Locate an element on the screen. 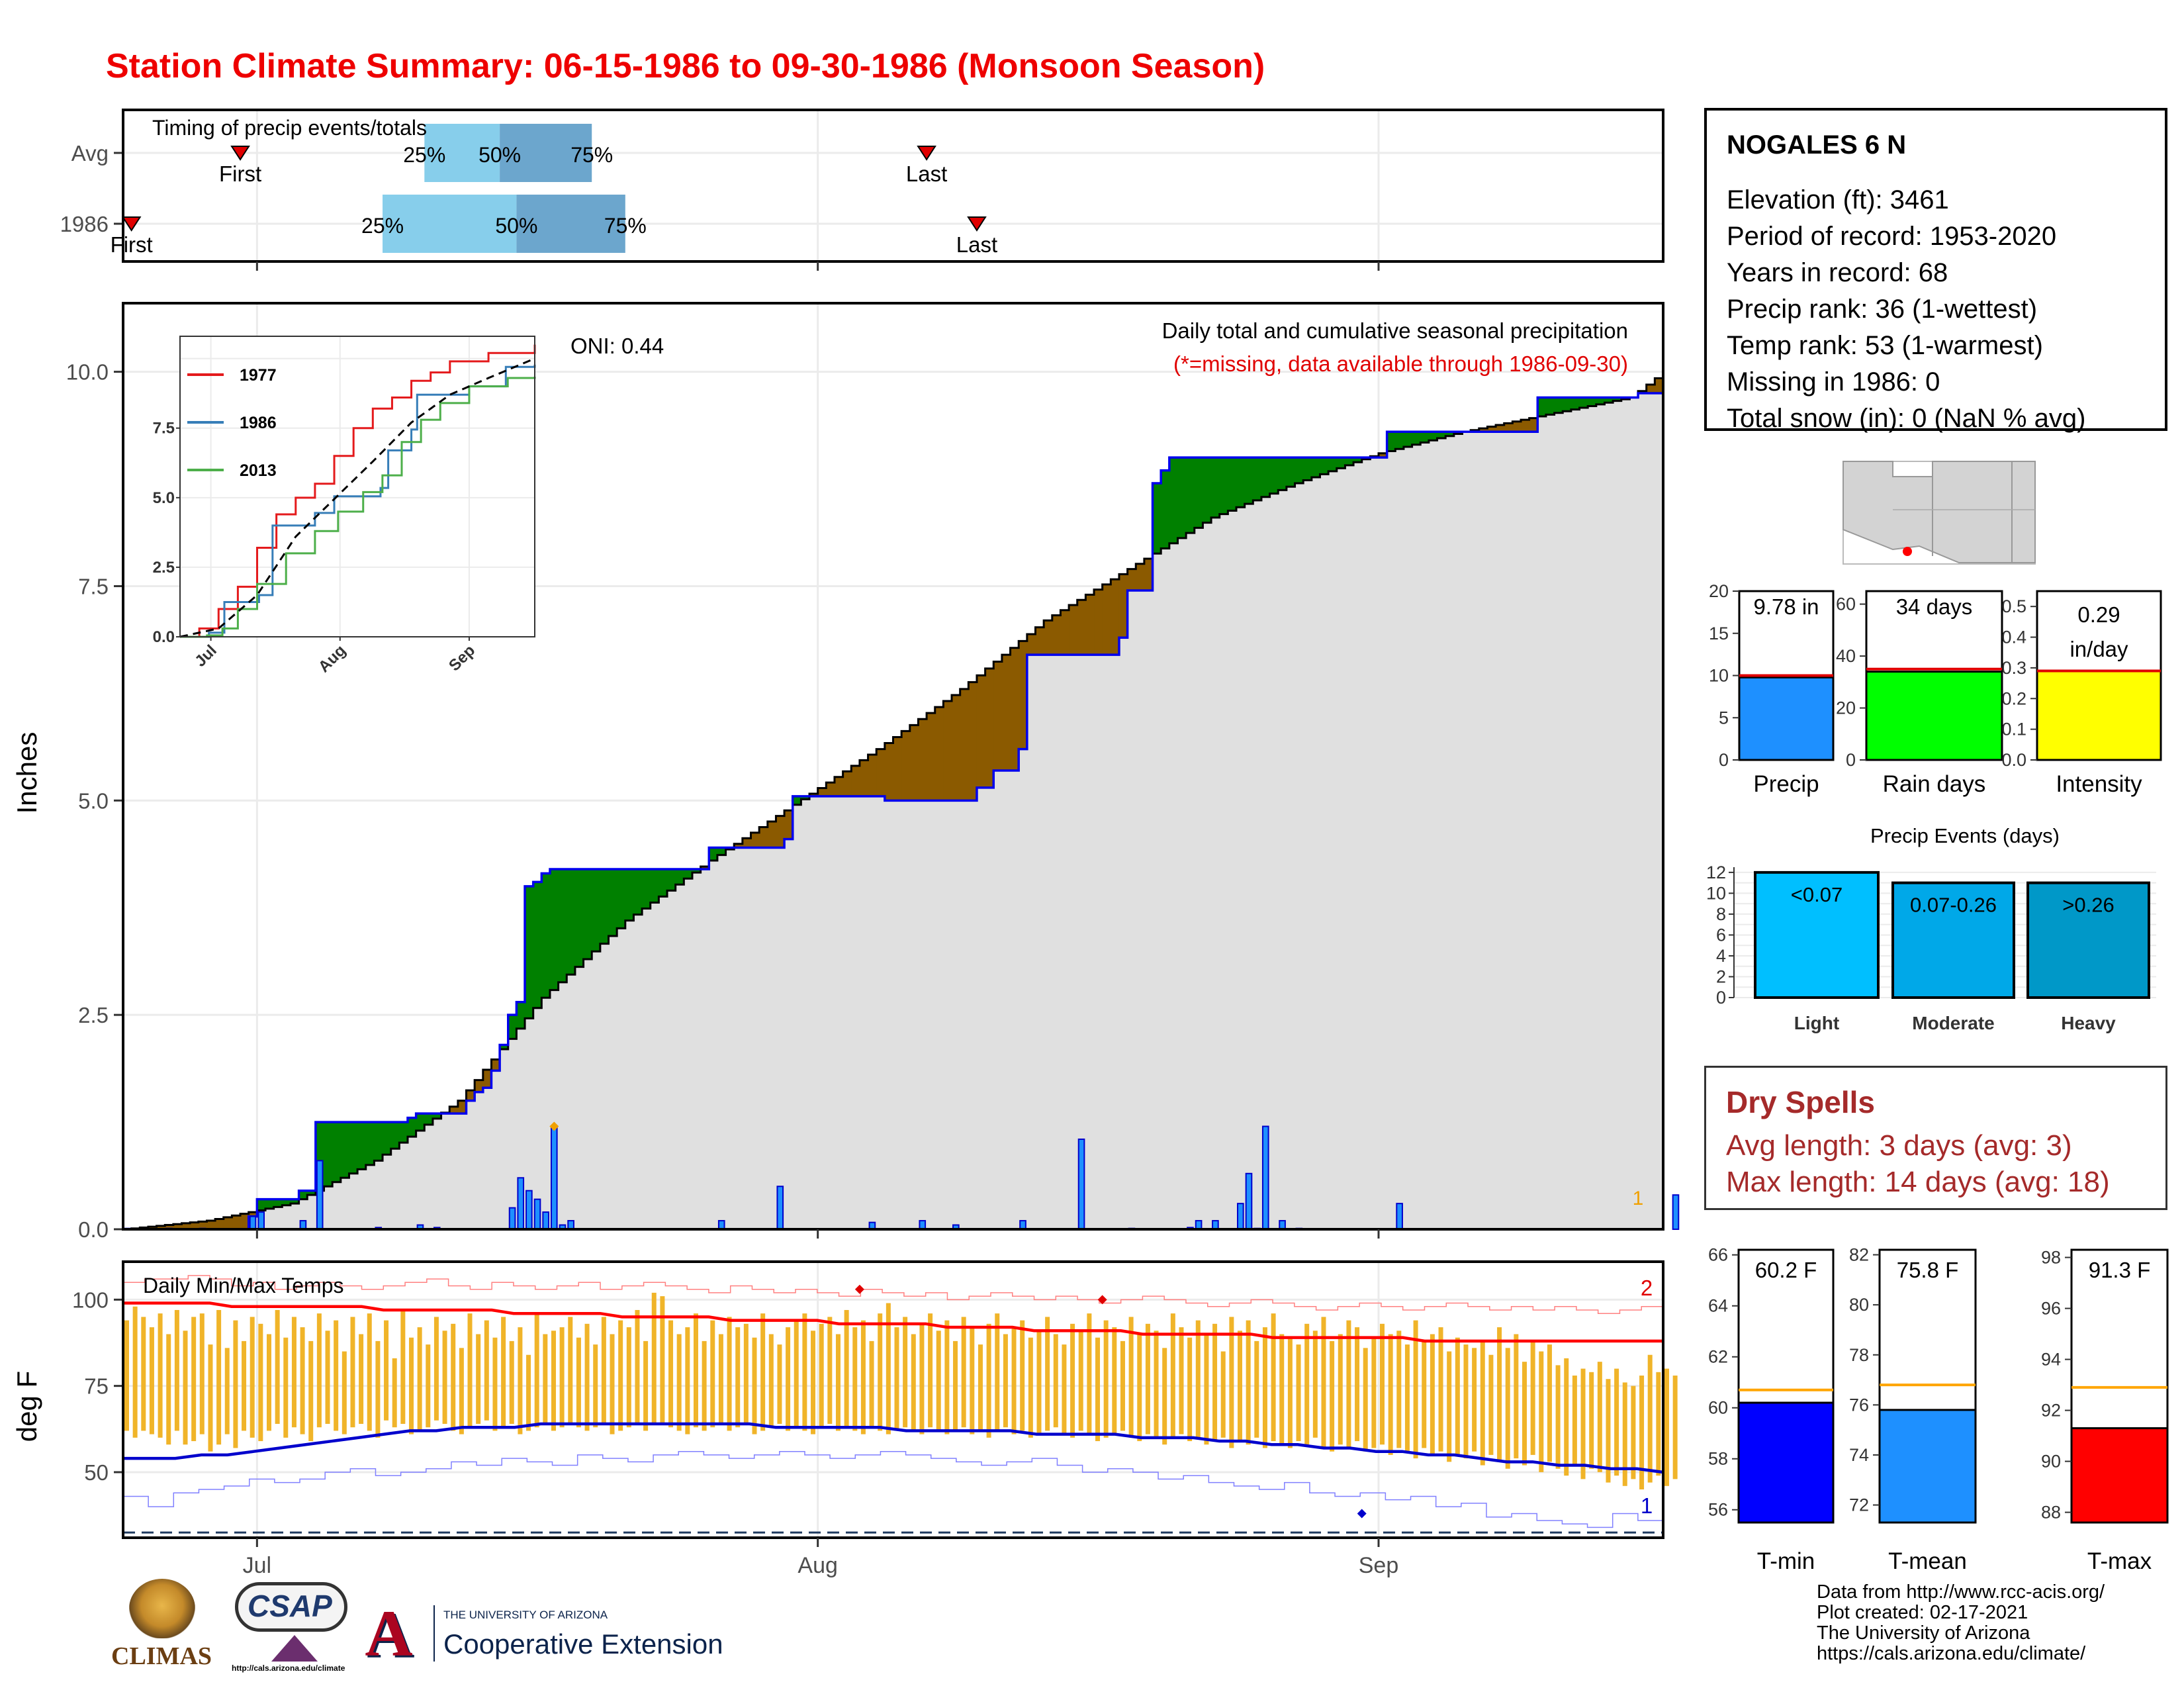 The image size is (2184, 1688). timing-first-marker is located at coordinates (240, 153).